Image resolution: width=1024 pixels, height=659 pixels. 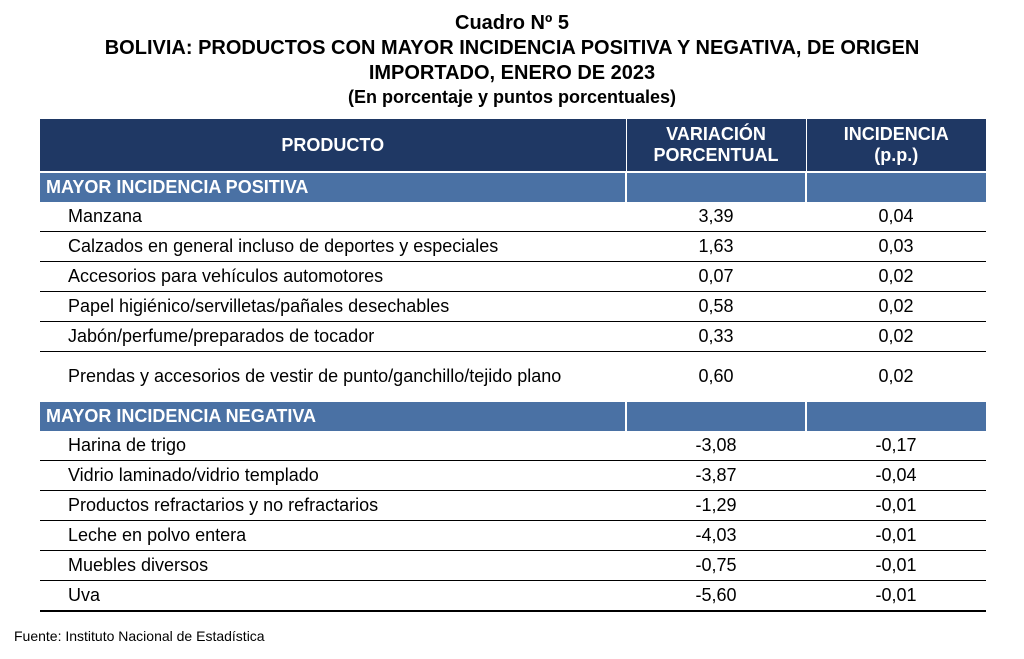 I want to click on table-row: Manzana 3,39 0,04, so click(x=513, y=217).